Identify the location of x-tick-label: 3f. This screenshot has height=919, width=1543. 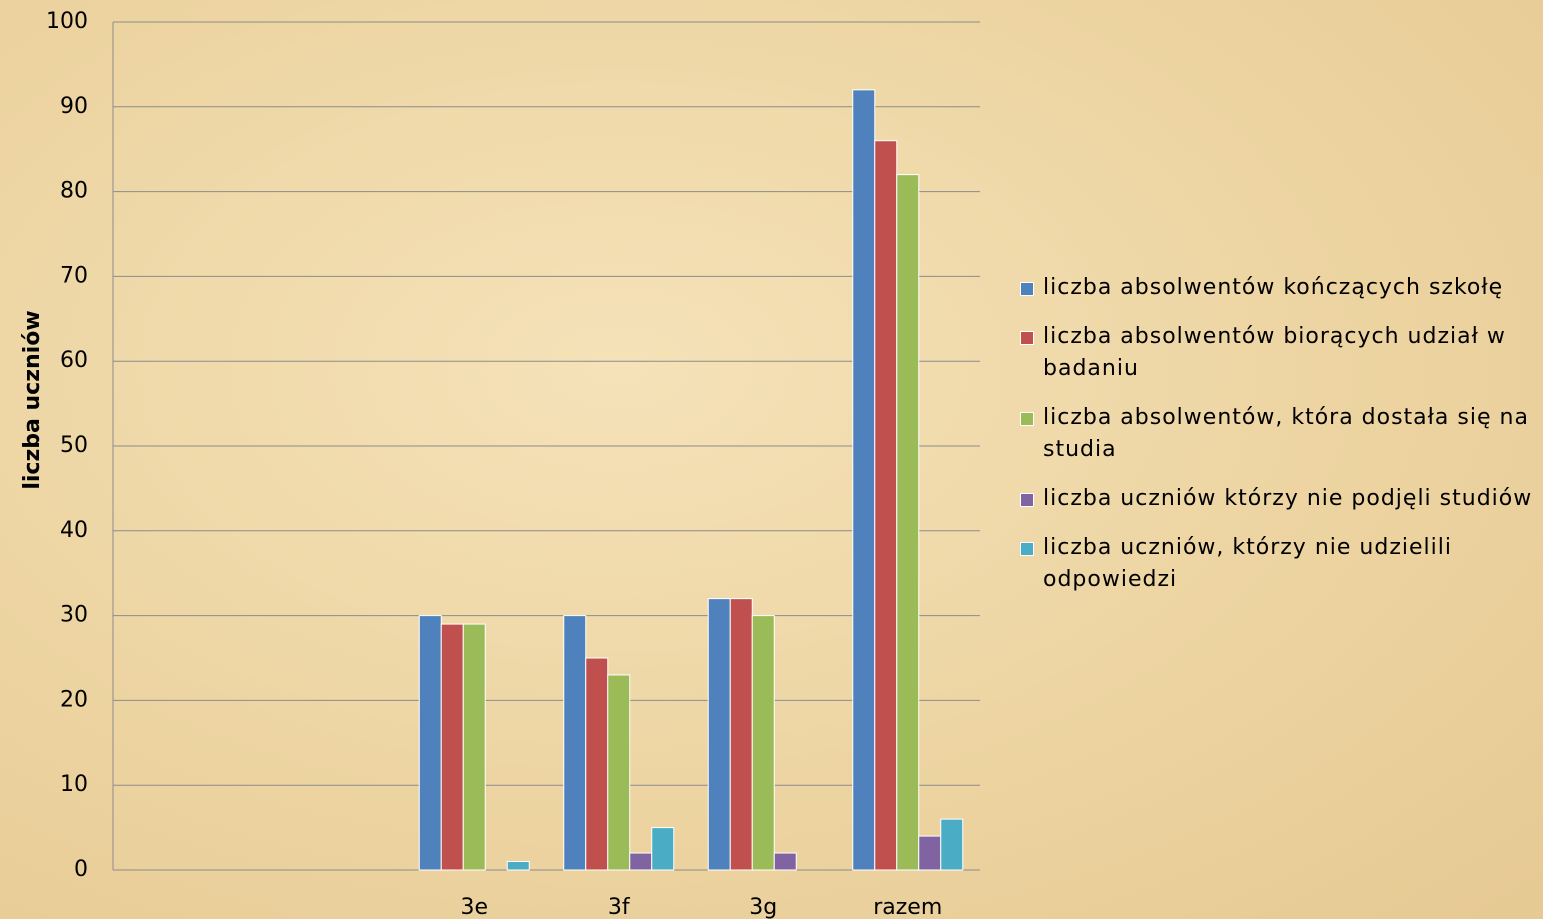
(619, 907).